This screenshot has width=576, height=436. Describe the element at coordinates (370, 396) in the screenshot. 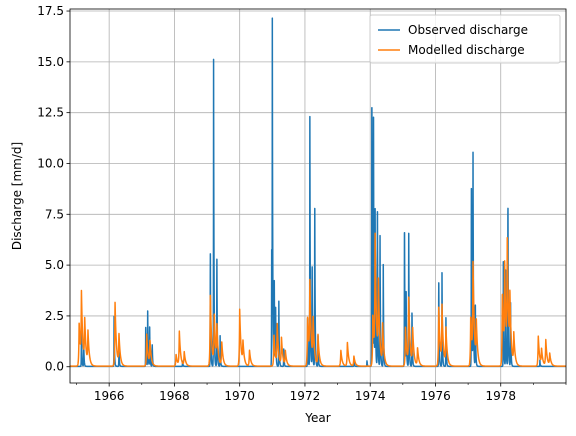

I see `x-tick-label: 1974` at that location.